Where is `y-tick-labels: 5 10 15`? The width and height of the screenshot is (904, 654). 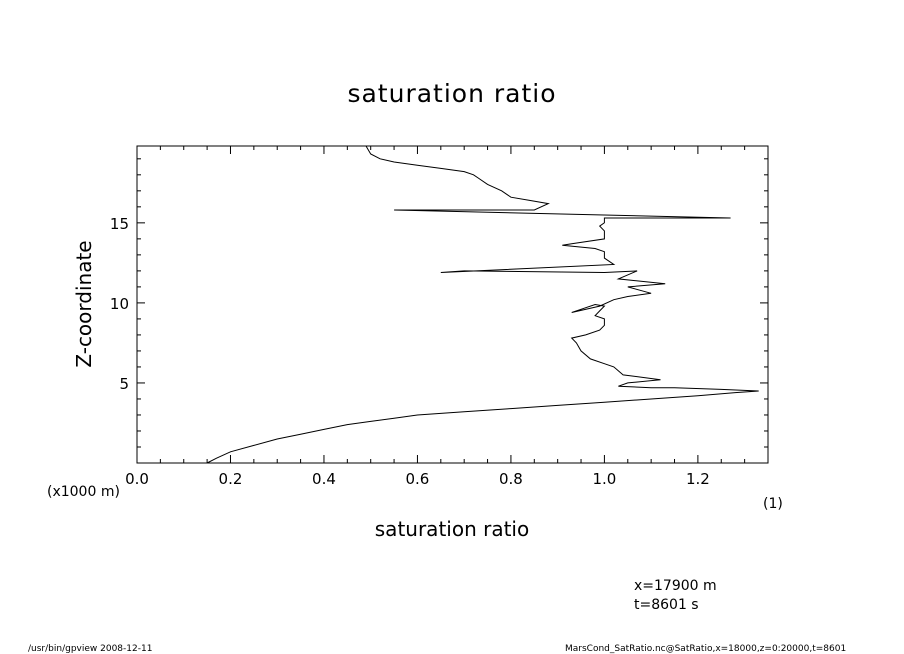
y-tick-labels: 5 10 15 is located at coordinates (119, 304).